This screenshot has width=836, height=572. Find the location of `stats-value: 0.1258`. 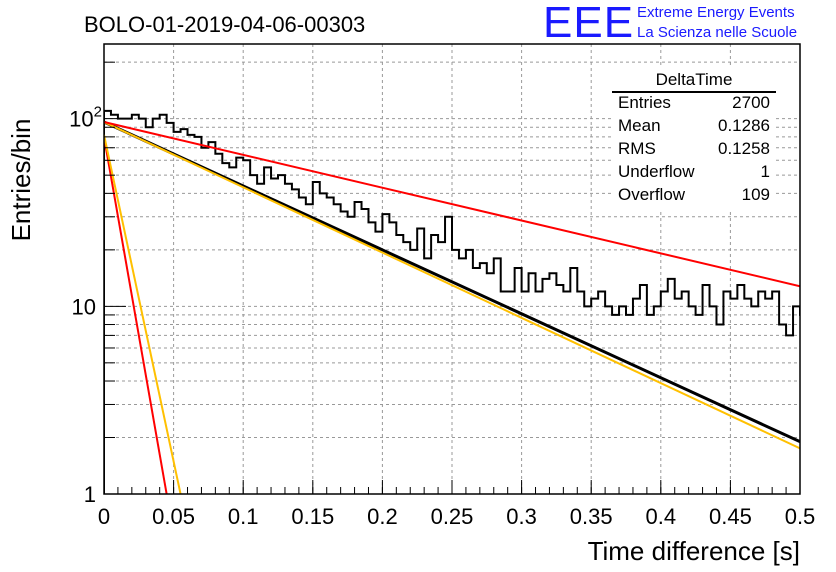

stats-value: 0.1258 is located at coordinates (744, 148).